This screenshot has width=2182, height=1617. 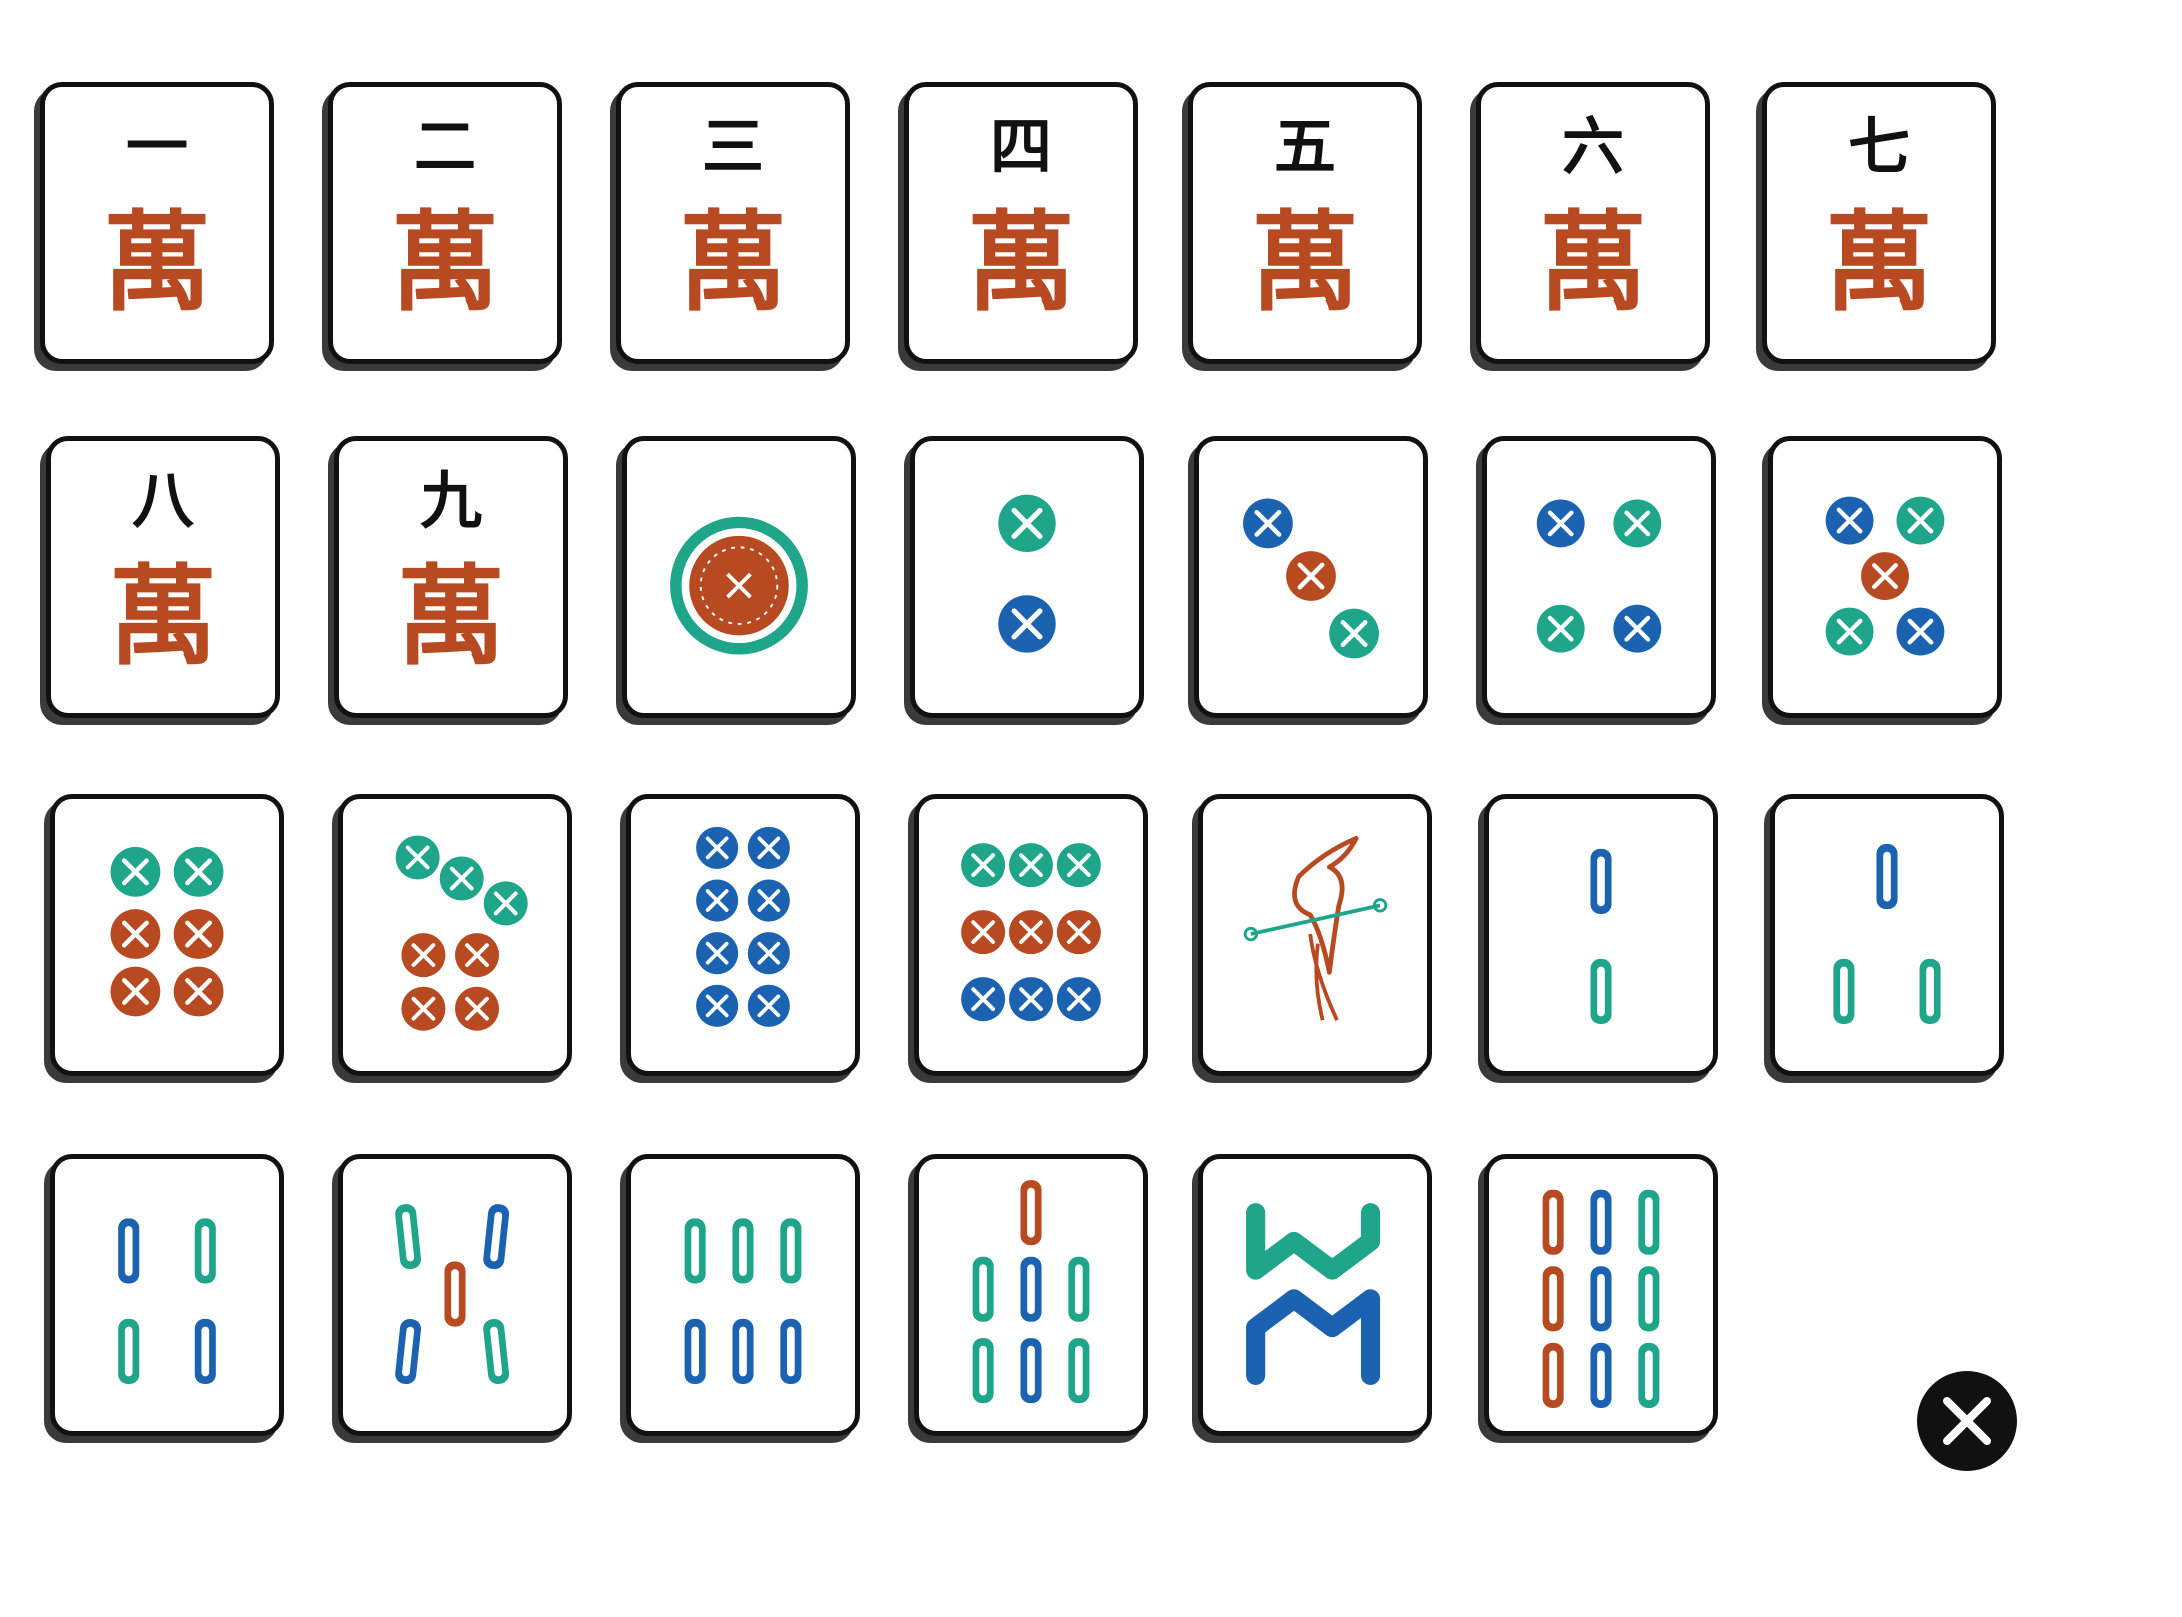 I want to click on character-tile-6: 六 萬, so click(x=1593, y=223).